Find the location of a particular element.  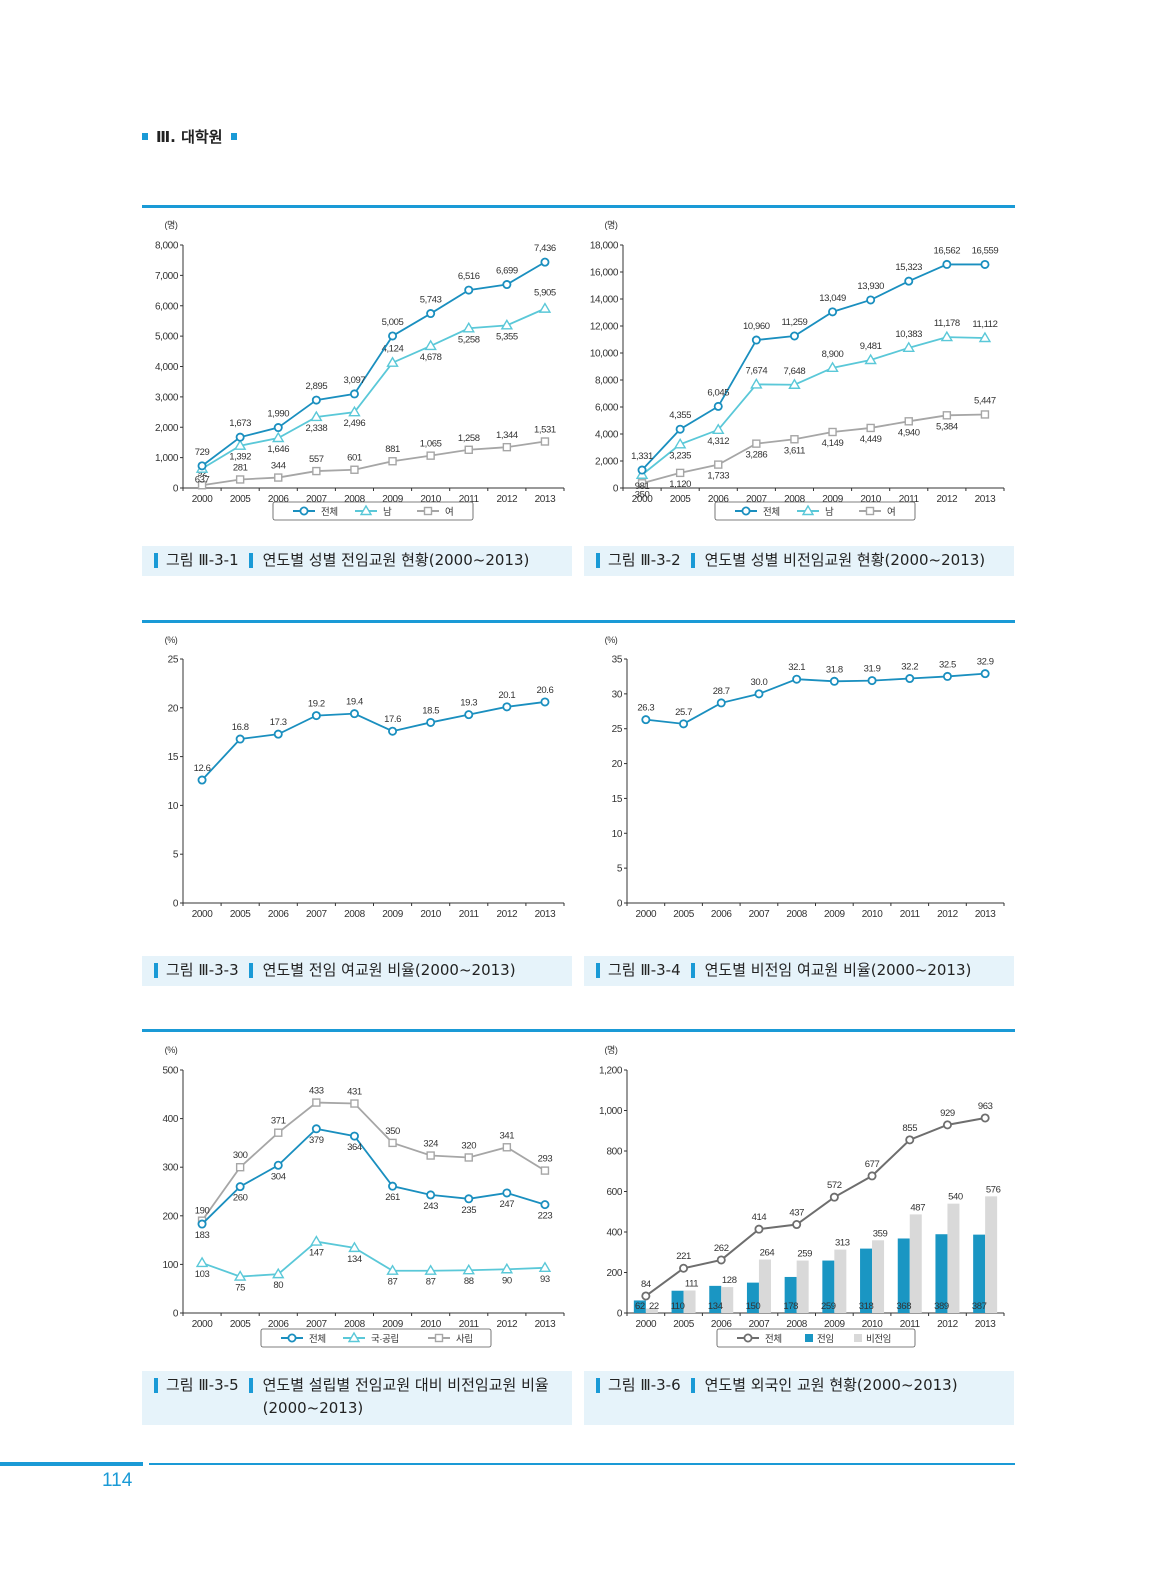

data-label-parttime: 487 is located at coordinates (917, 1207).